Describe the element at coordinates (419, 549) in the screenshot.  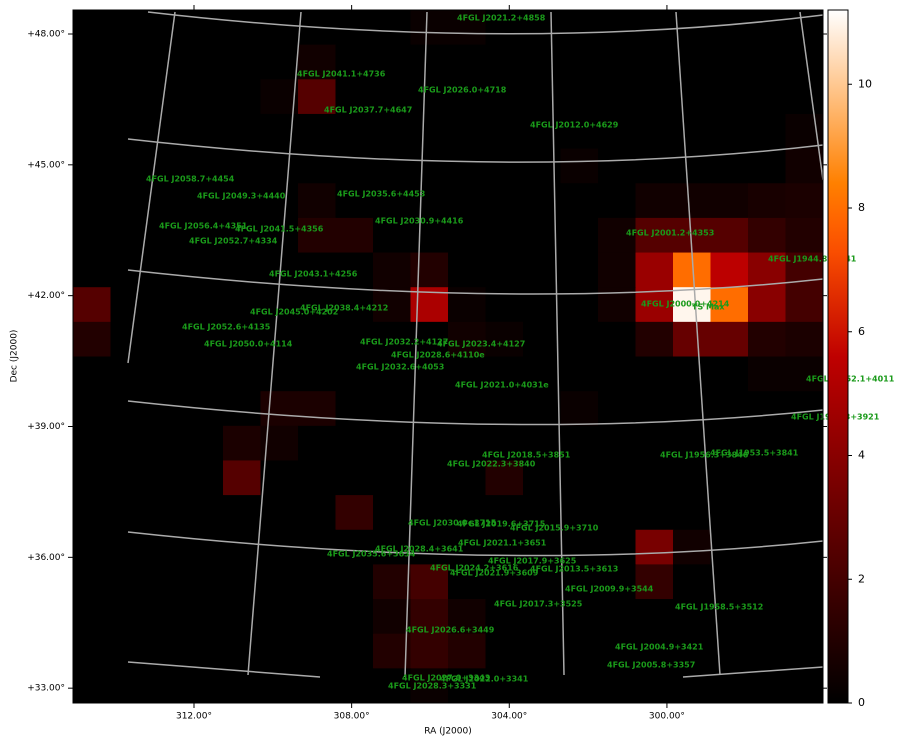
I see `source-label: 4FGL J2028.4+3641` at that location.